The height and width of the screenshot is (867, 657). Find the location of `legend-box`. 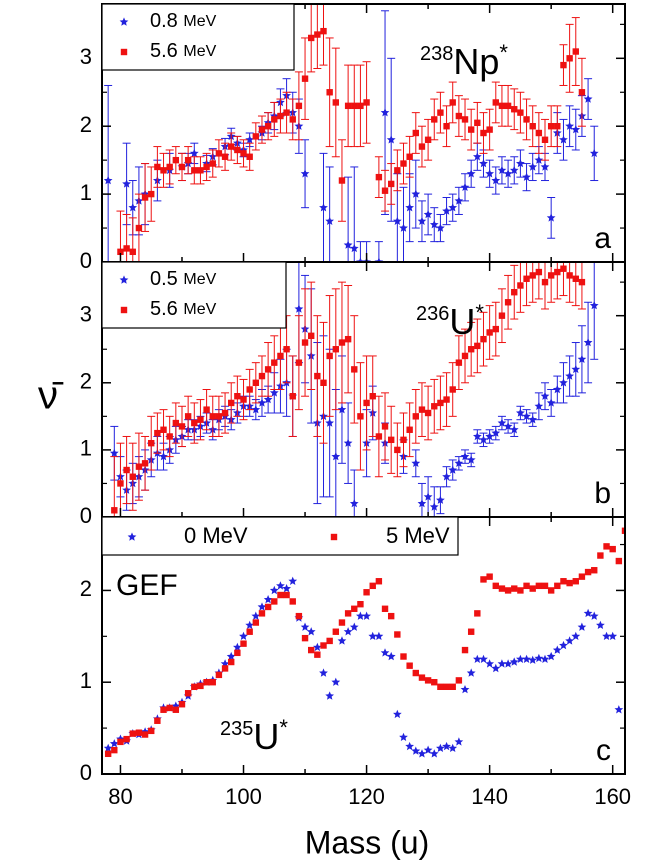

legend-box is located at coordinates (194, 295).